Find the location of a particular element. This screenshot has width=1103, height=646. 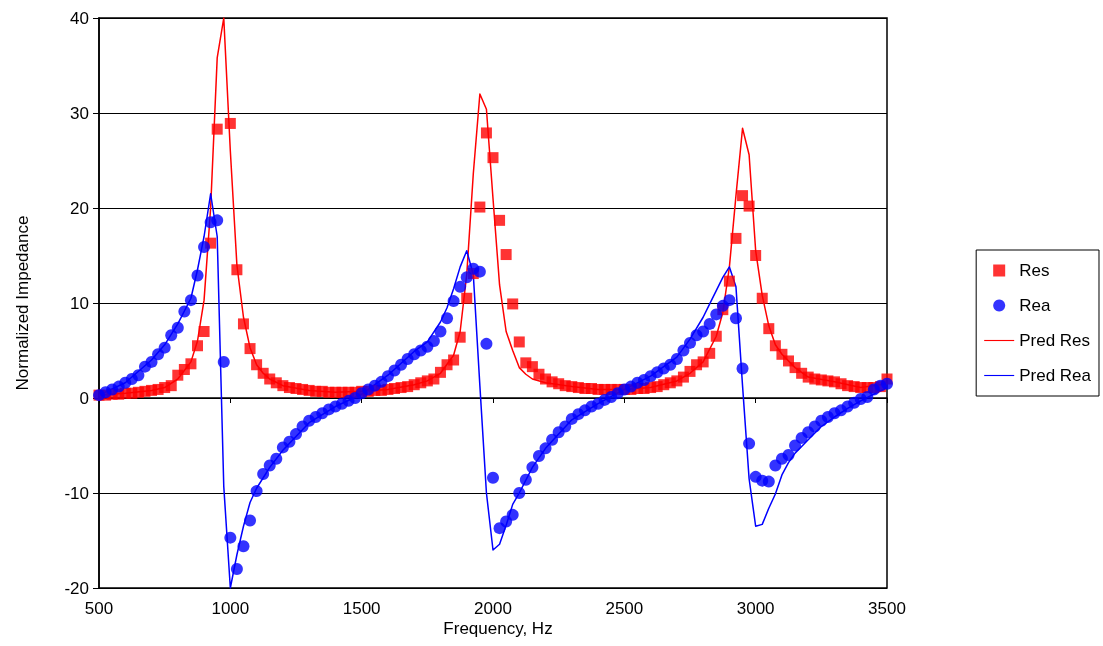

y-tick-label: 0 is located at coordinates (84, 398).